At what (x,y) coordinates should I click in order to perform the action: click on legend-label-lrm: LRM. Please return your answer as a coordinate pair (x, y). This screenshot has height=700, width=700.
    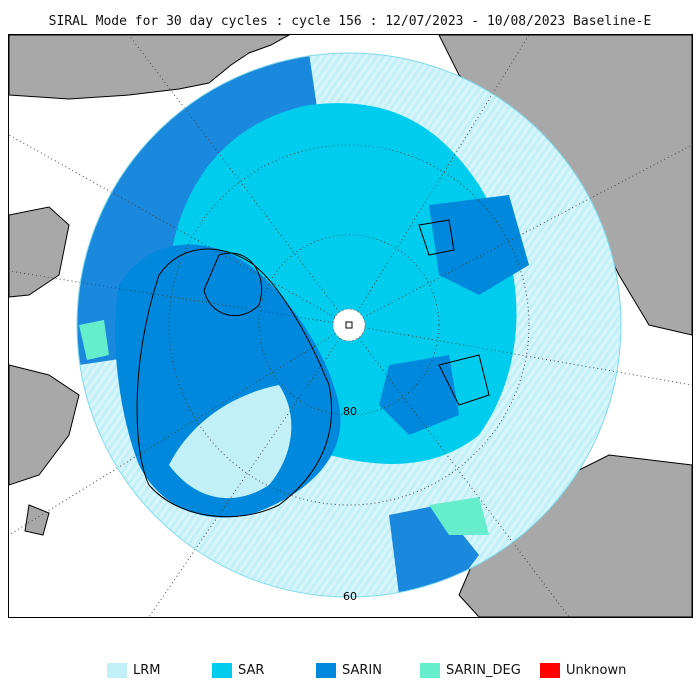
    Looking at the image, I should click on (147, 670).